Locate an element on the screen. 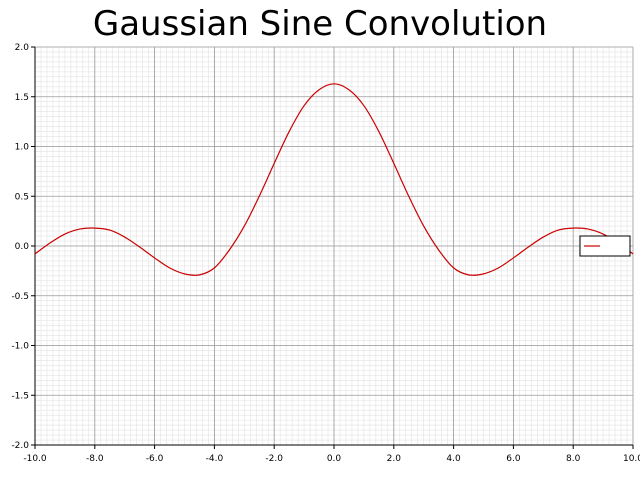 This screenshot has width=640, height=480. y-tick-label: 1.0 is located at coordinates (22, 148).